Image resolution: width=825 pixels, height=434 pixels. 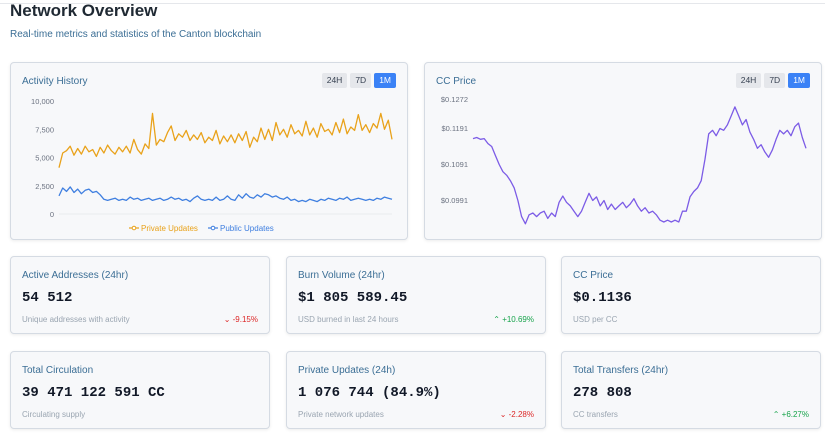 I want to click on change-indicator: ⌄ -2.28%, so click(x=517, y=414).